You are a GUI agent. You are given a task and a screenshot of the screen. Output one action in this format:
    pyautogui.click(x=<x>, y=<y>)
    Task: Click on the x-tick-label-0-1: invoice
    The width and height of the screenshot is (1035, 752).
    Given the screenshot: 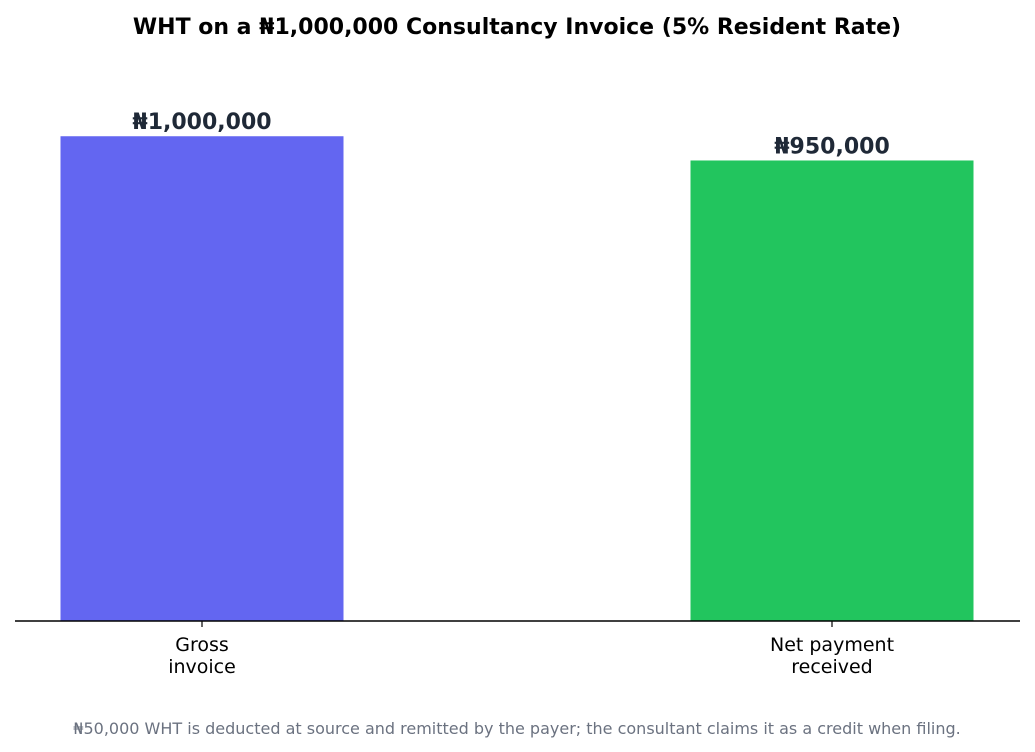 What is the action you would take?
    pyautogui.click(x=202, y=667)
    